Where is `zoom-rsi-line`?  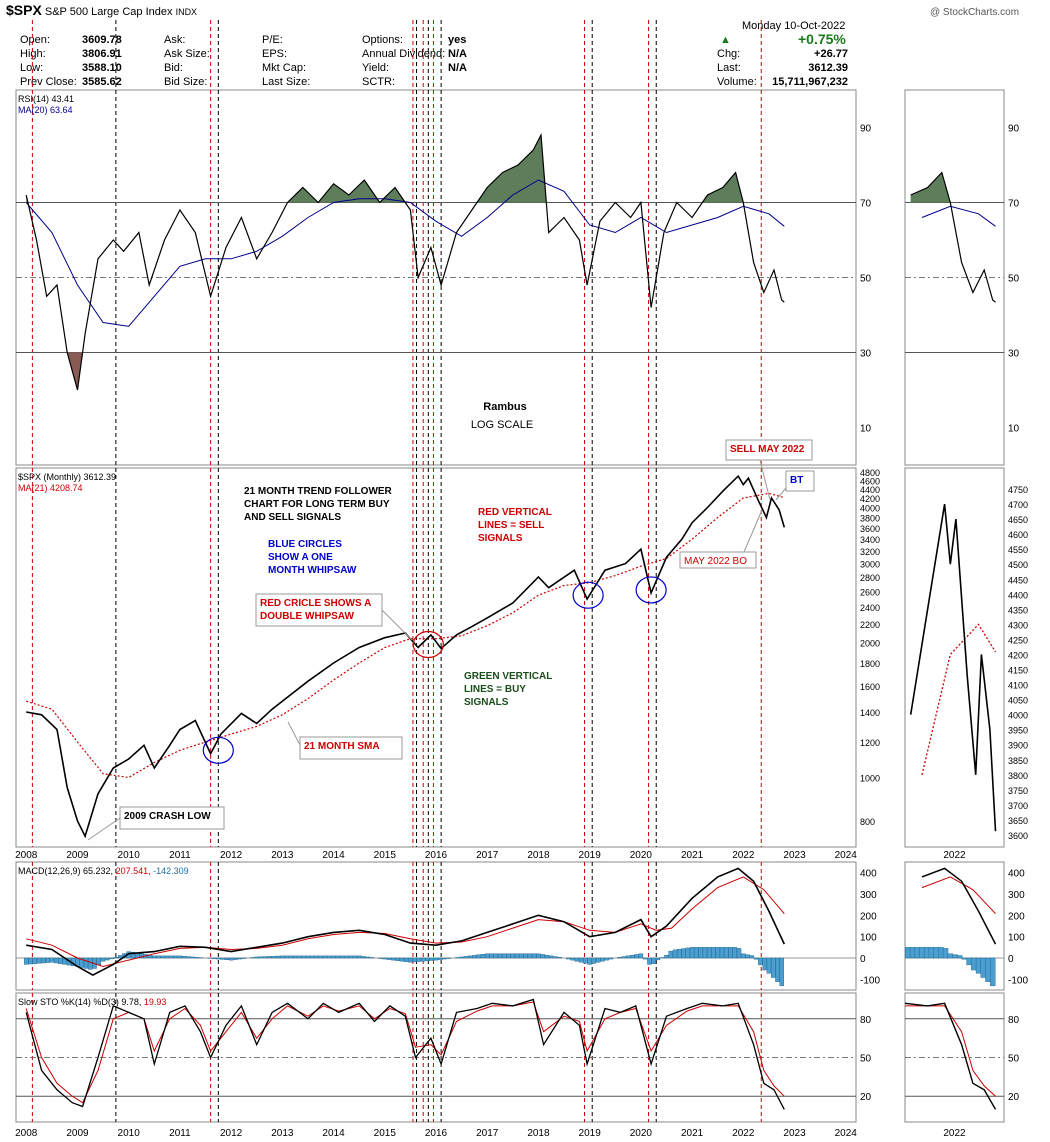
zoom-rsi-line is located at coordinates (953, 237).